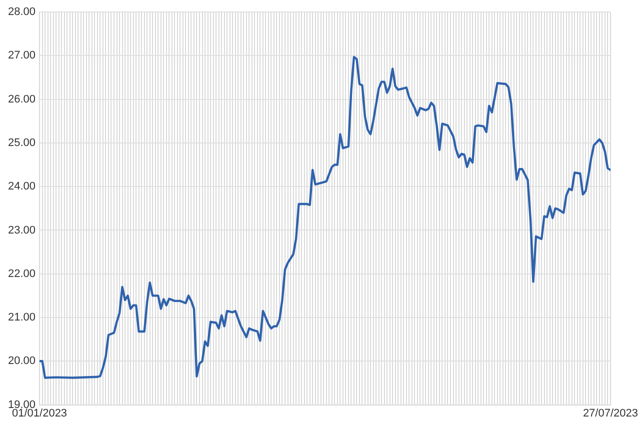 The image size is (640, 424). I want to click on y-tick-label: 28.00, so click(22, 12).